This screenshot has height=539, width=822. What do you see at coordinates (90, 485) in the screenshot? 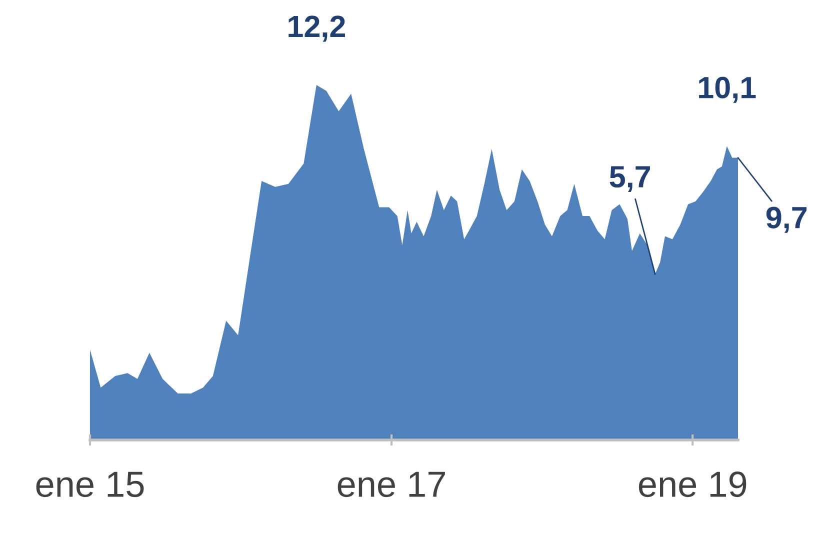
I see `x-tick-label: ene 15` at bounding box center [90, 485].